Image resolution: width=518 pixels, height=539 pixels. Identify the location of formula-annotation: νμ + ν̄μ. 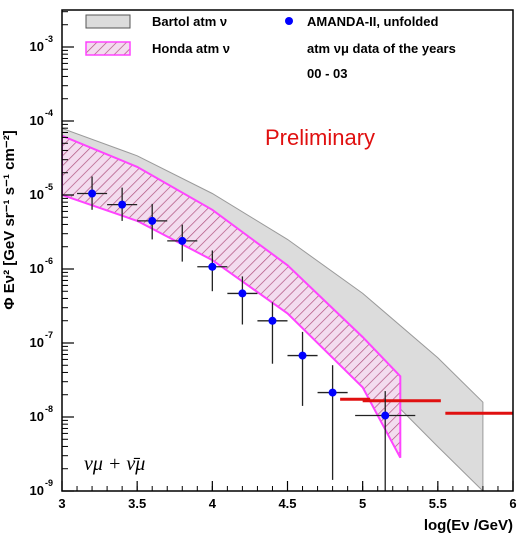
(114, 464).